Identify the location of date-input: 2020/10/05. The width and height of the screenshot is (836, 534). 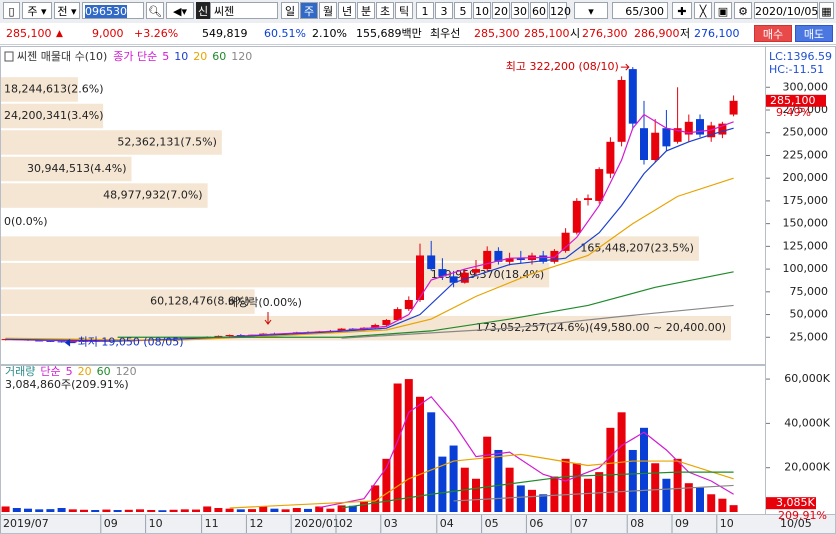
(786, 10).